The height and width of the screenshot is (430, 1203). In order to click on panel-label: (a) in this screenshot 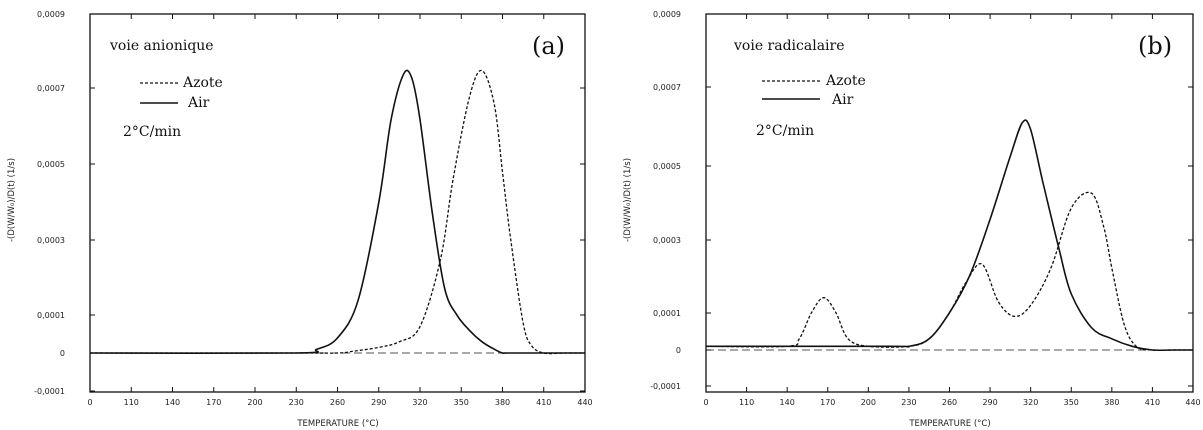, I will do `click(548, 46)`.